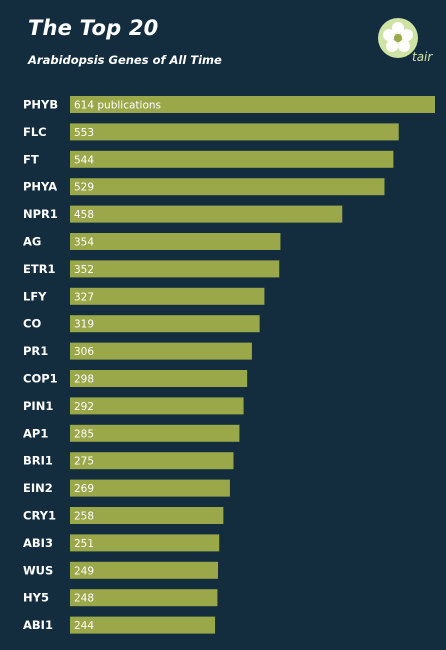 Image resolution: width=446 pixels, height=650 pixels. I want to click on value-label: 306, so click(84, 352).